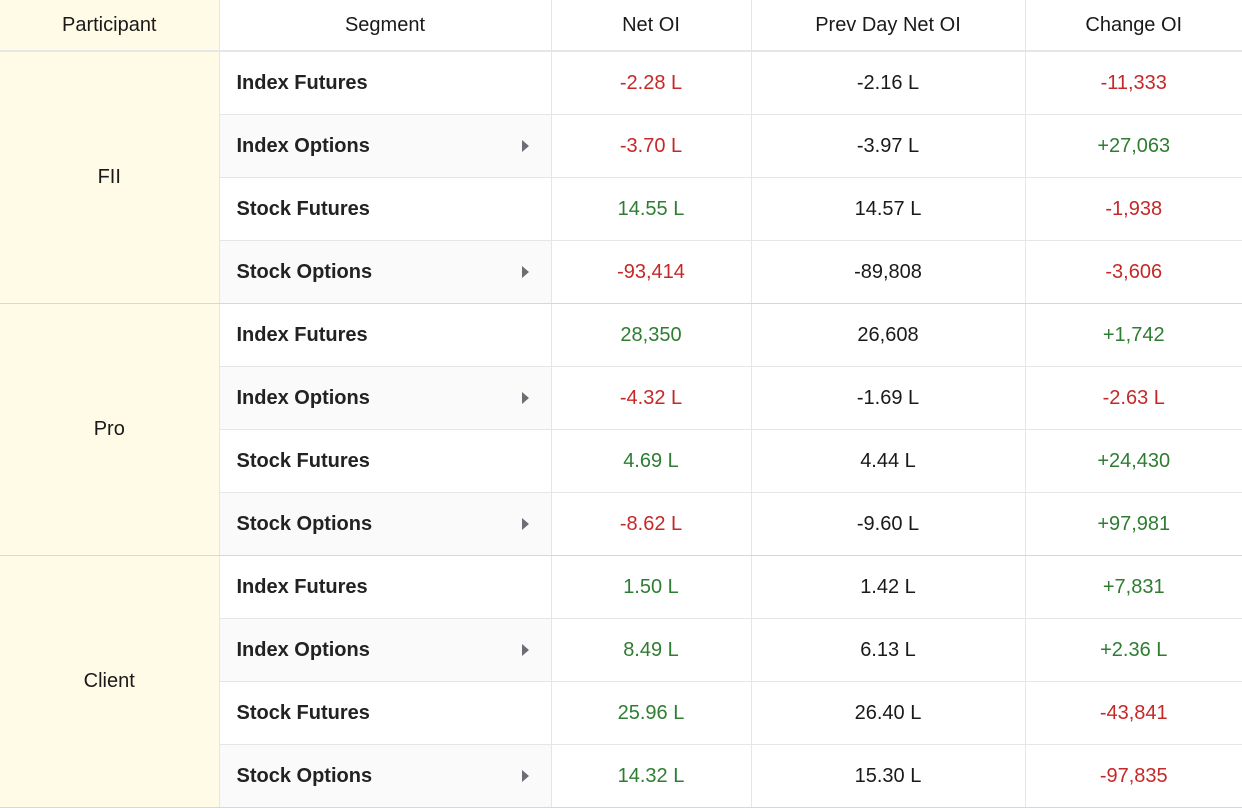 The image size is (1242, 808). What do you see at coordinates (887, 26) in the screenshot?
I see `header-prev-day-net-oi: Prev Day Net OI` at bounding box center [887, 26].